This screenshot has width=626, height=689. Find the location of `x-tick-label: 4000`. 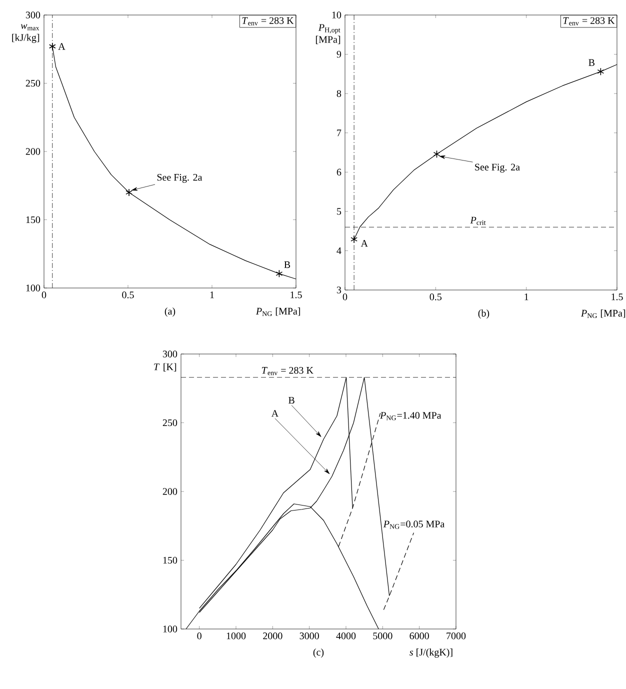

x-tick-label: 4000 is located at coordinates (346, 636).